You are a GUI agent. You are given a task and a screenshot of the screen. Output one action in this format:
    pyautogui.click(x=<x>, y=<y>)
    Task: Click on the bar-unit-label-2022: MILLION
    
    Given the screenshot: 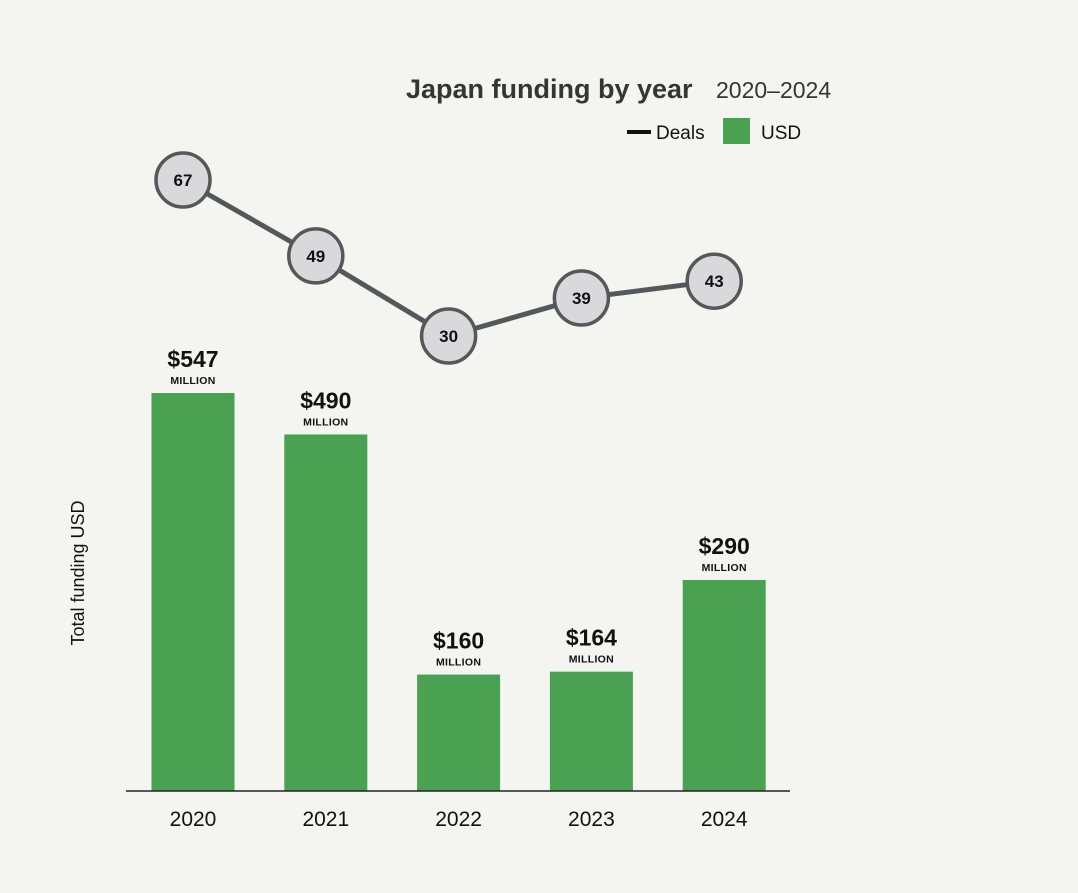 What is the action you would take?
    pyautogui.click(x=458, y=663)
    